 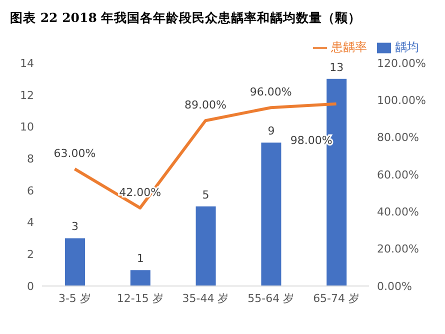 What do you see at coordinates (271, 131) in the screenshot?
I see `data-label: 9` at bounding box center [271, 131].